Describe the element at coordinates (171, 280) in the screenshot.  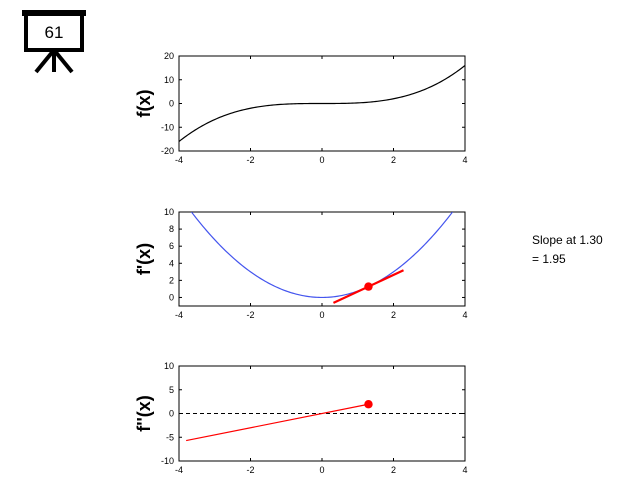
I see `y-tick-label: 2` at that location.